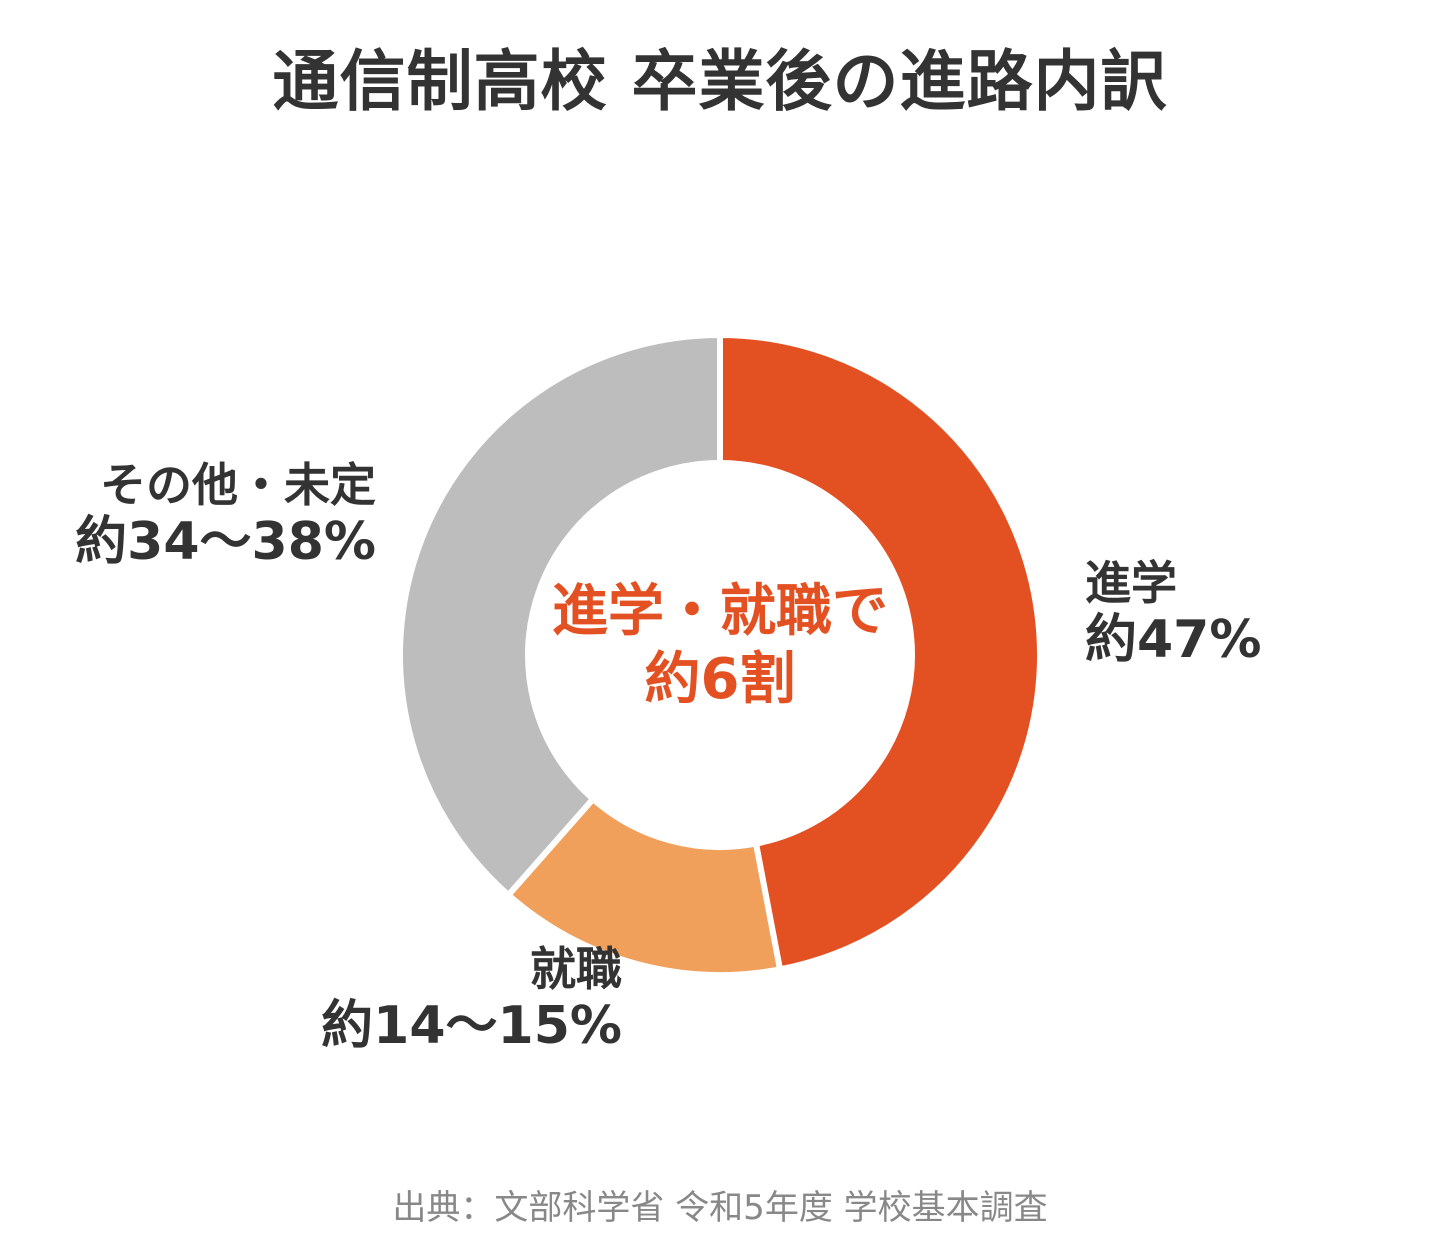 This screenshot has height=1260, width=1440. Describe the element at coordinates (720, 1208) in the screenshot. I see `source-note: 出典：文部科学省 令和5年度 学校基本調査` at that location.